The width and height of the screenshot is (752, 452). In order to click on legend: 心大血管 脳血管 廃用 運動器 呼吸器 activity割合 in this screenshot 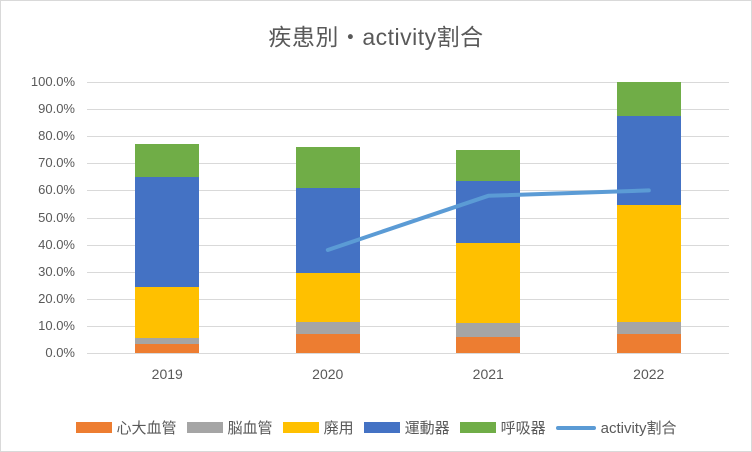, I will do `click(376, 427)`.